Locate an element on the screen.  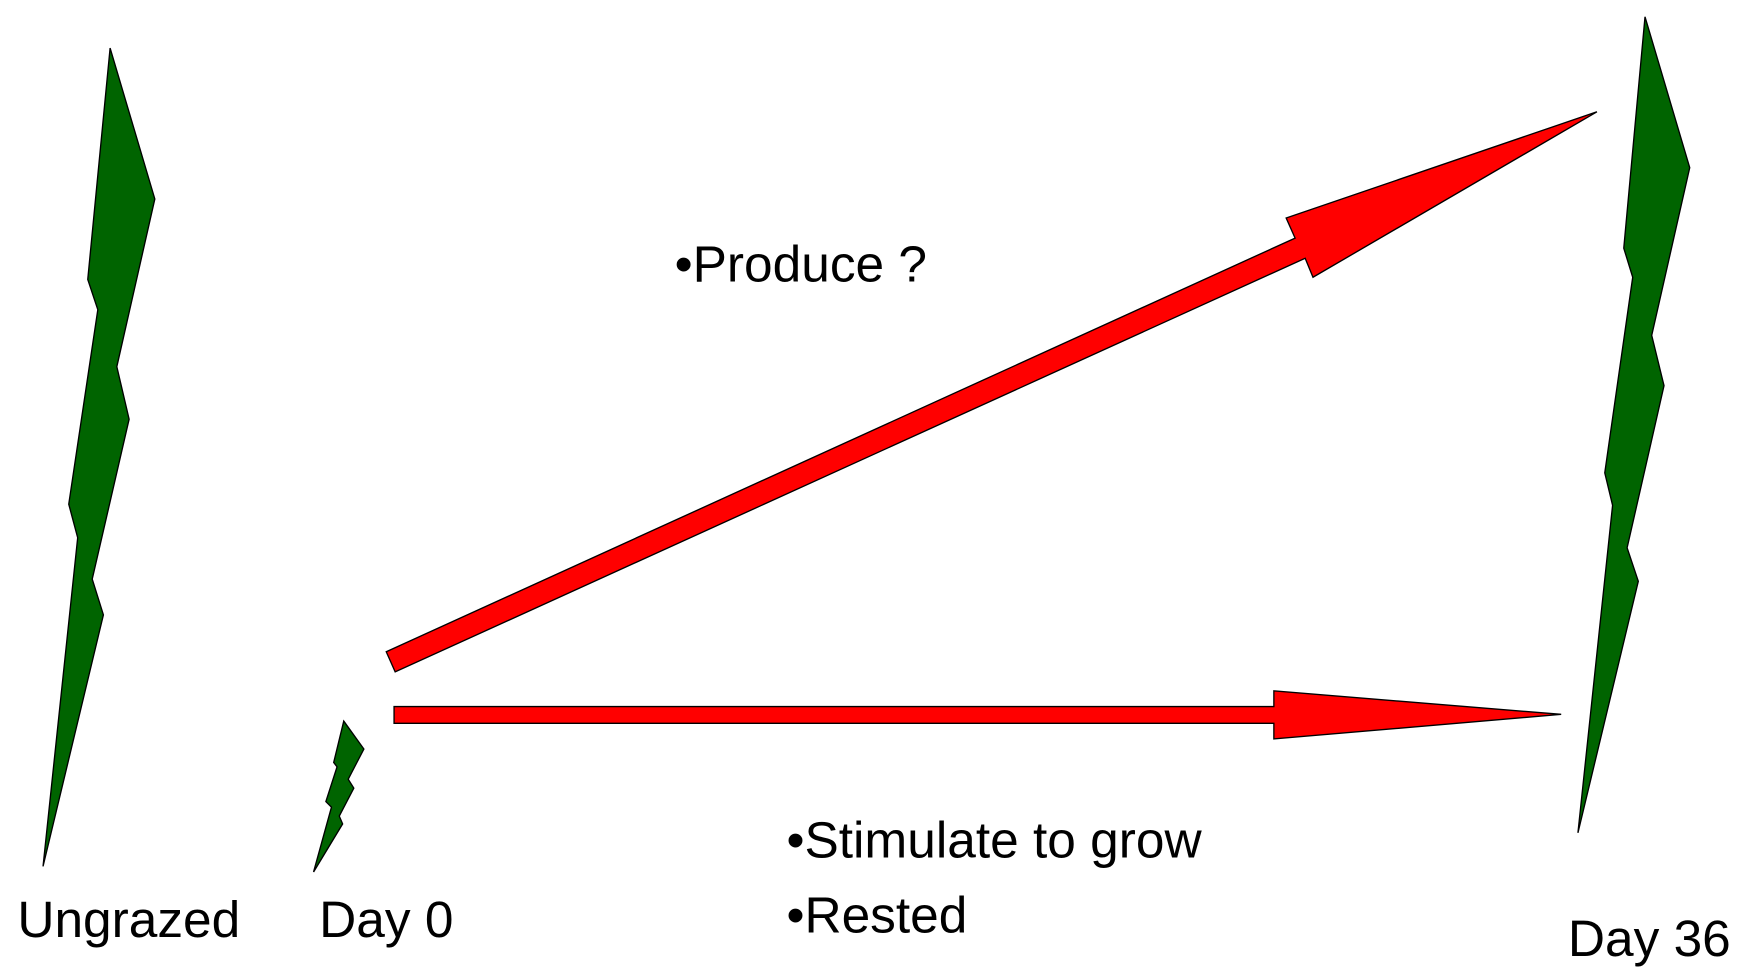
label-ungrazed: Ungrazed is located at coordinates (128, 919).